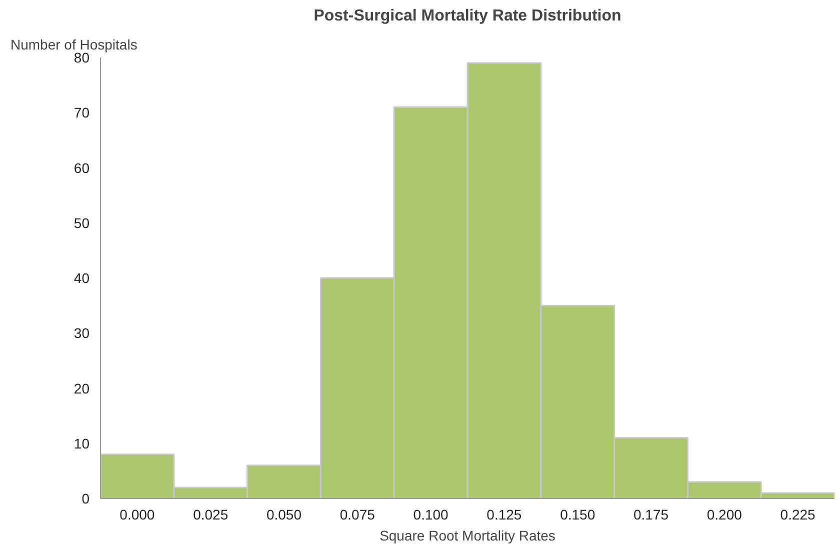 The height and width of the screenshot is (548, 838). What do you see at coordinates (724, 514) in the screenshot?
I see `x-tick-label: 0.200` at bounding box center [724, 514].